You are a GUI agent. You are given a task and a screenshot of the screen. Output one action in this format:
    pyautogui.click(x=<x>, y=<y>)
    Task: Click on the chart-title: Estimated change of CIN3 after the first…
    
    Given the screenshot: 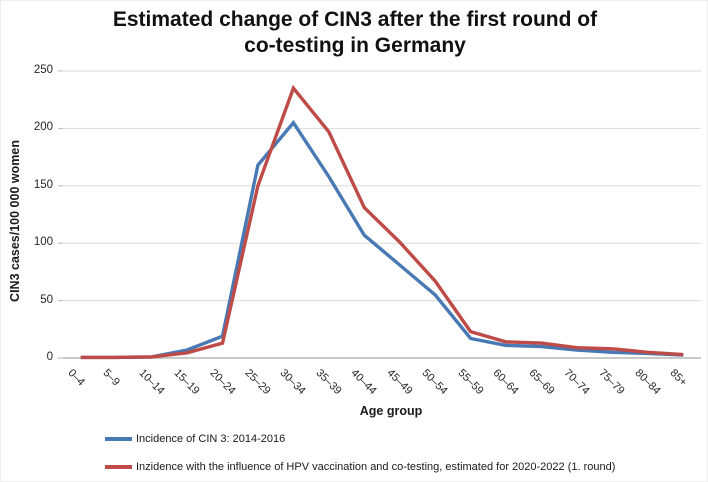 What is the action you would take?
    pyautogui.click(x=355, y=32)
    